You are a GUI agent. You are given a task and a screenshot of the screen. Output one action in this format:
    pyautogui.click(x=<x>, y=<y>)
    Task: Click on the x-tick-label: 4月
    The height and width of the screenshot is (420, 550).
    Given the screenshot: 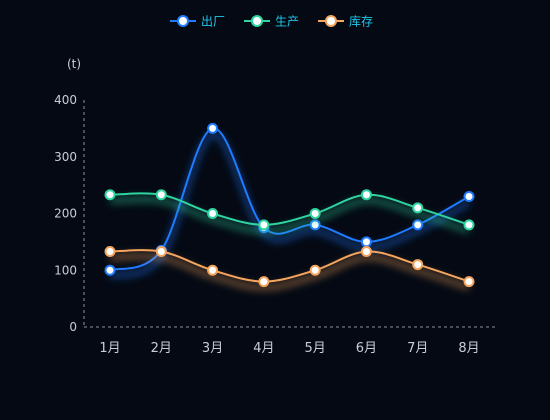 What is the action you would take?
    pyautogui.click(x=263, y=348)
    